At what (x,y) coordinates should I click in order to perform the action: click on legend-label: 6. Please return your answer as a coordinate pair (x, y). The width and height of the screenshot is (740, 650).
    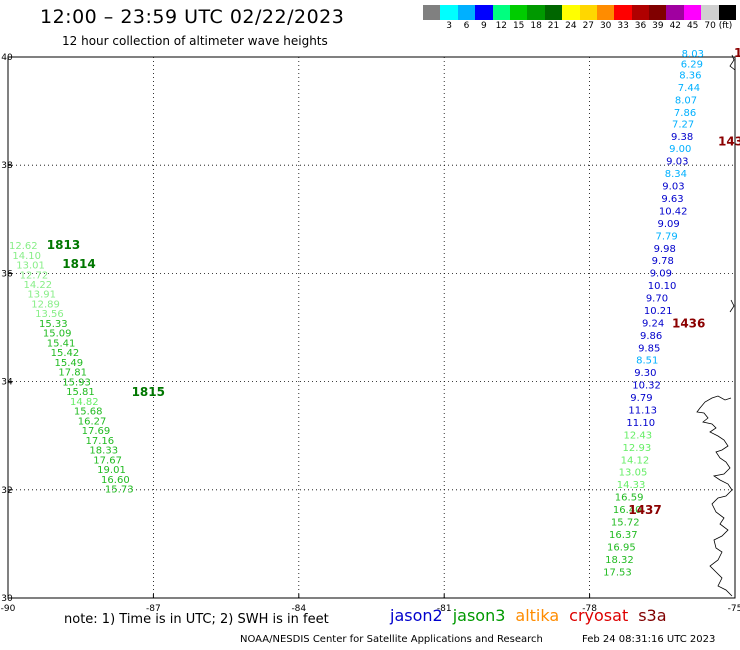
    Looking at the image, I should click on (466, 26).